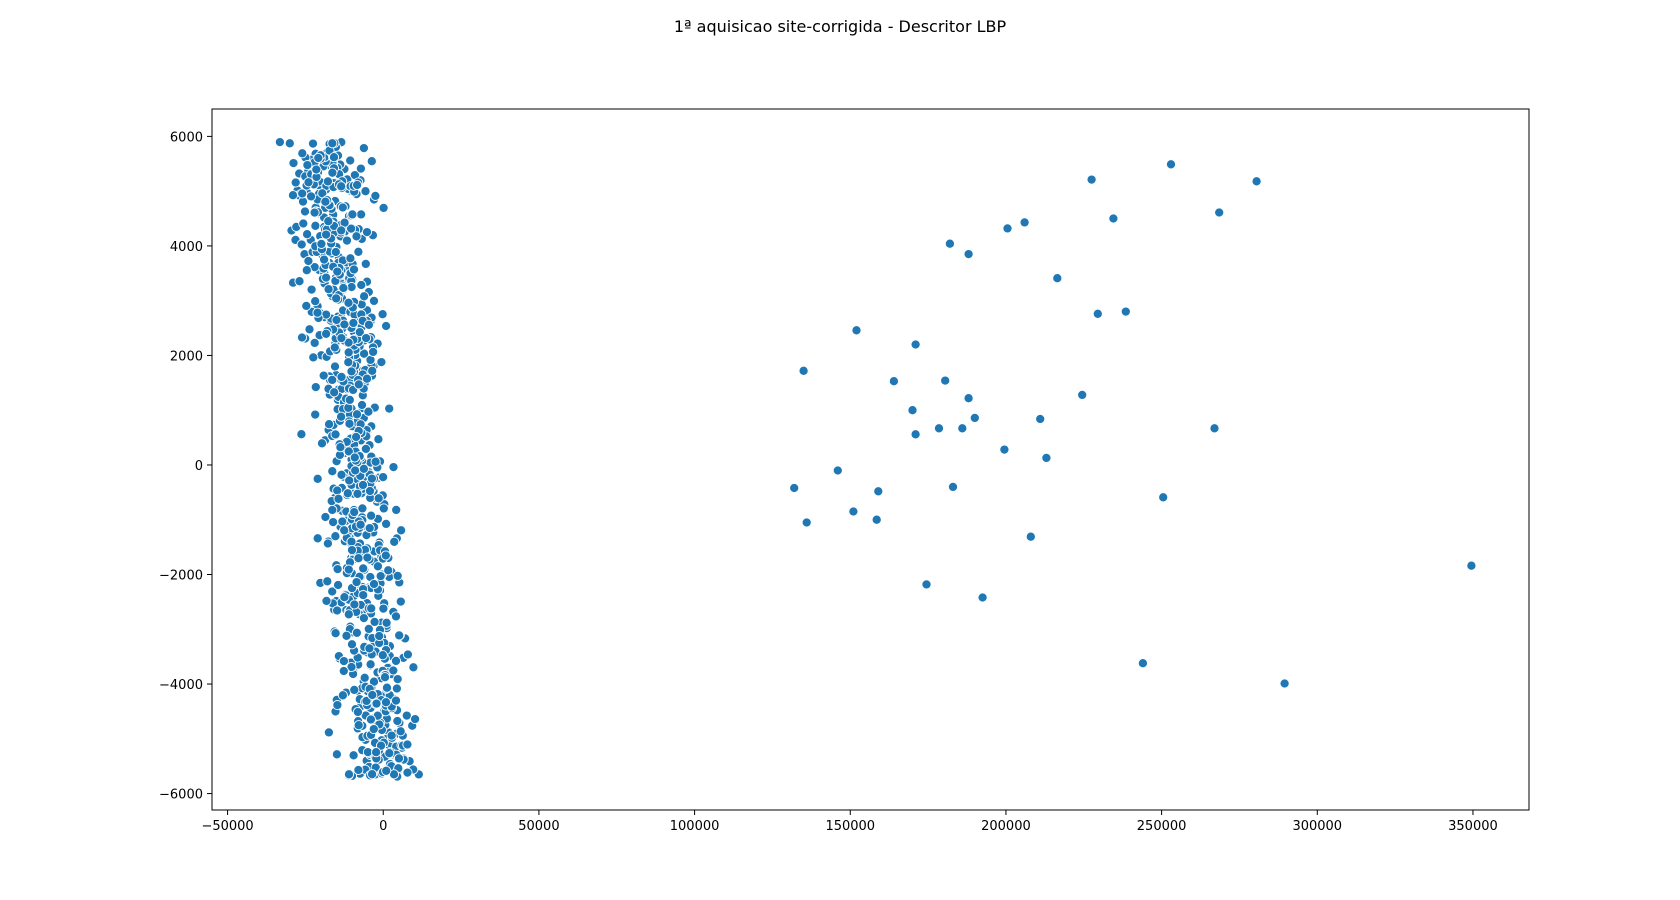 This screenshot has height=900, width=1680. I want to click on y-tick-label: 0, so click(199, 466).